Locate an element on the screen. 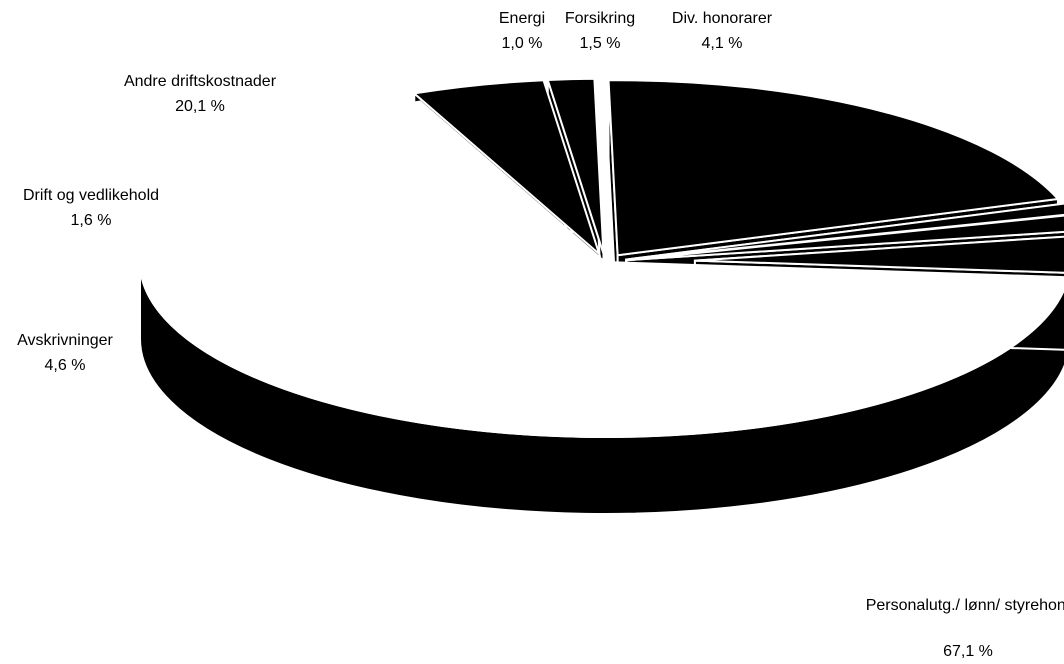 This screenshot has height=664, width=1064. slice-value-energi: 1,0 % is located at coordinates (522, 43).